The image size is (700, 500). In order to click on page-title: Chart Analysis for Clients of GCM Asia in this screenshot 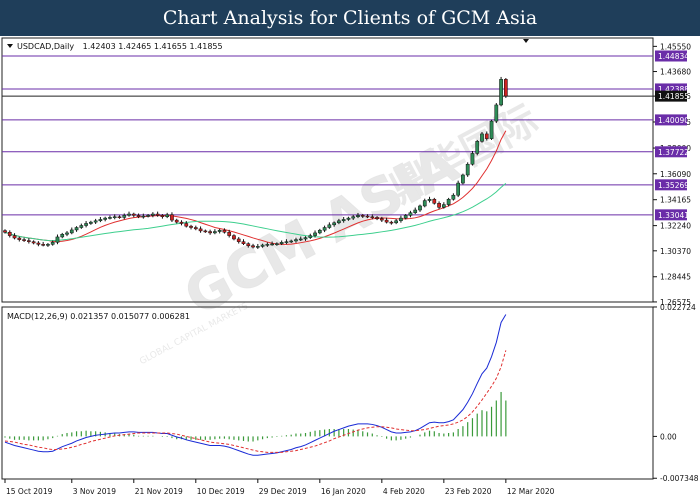, I will do `click(350, 18)`.